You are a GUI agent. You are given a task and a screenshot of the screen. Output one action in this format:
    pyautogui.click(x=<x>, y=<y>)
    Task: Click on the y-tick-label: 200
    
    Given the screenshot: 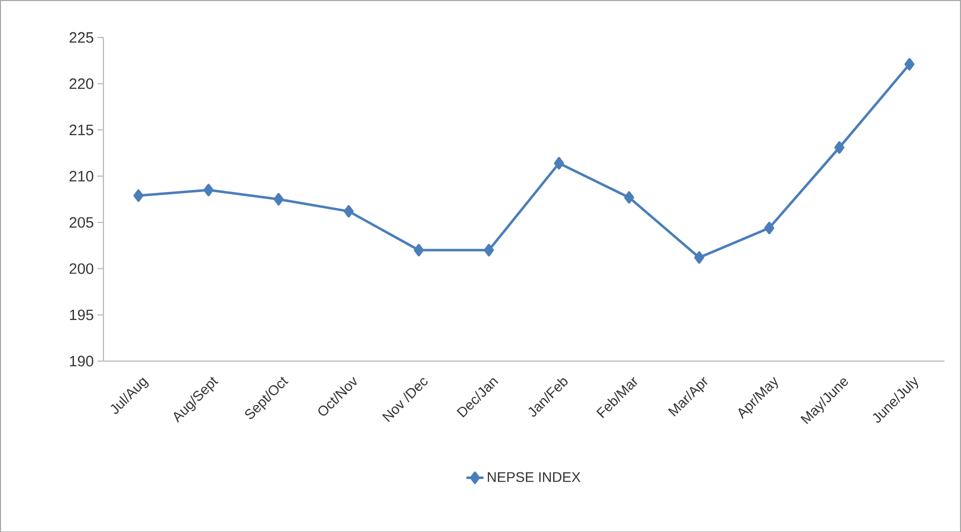 What is the action you would take?
    pyautogui.click(x=82, y=268)
    